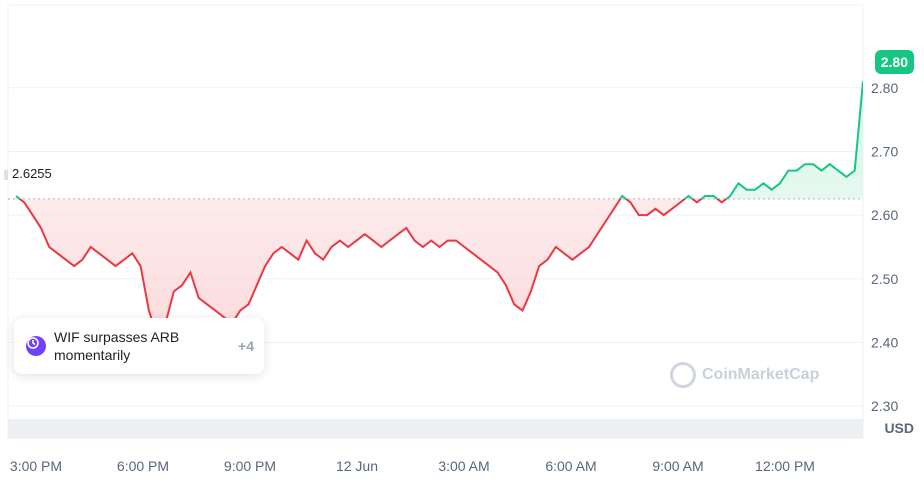 The image size is (924, 486). I want to click on history-icon, so click(36, 346).